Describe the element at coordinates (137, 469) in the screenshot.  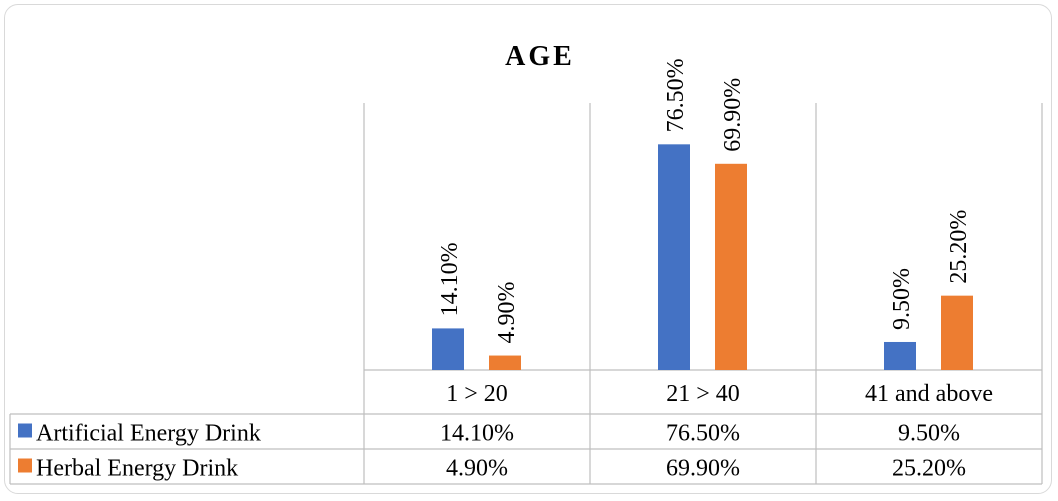
I see `legend-label: Herbal Energy Drink` at that location.